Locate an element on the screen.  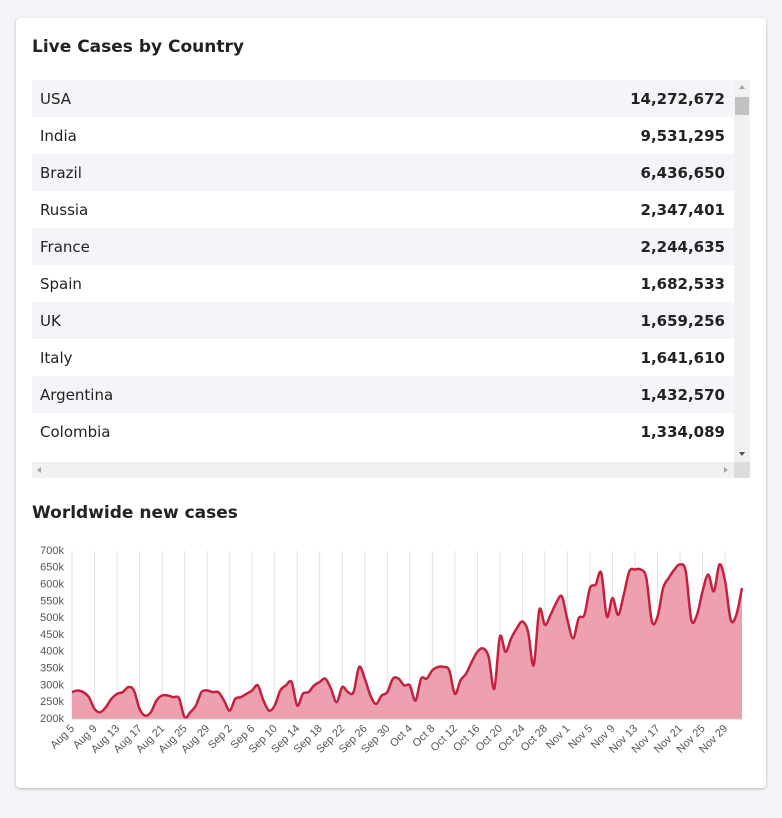
case-count: 1,641,610 is located at coordinates (682, 357).